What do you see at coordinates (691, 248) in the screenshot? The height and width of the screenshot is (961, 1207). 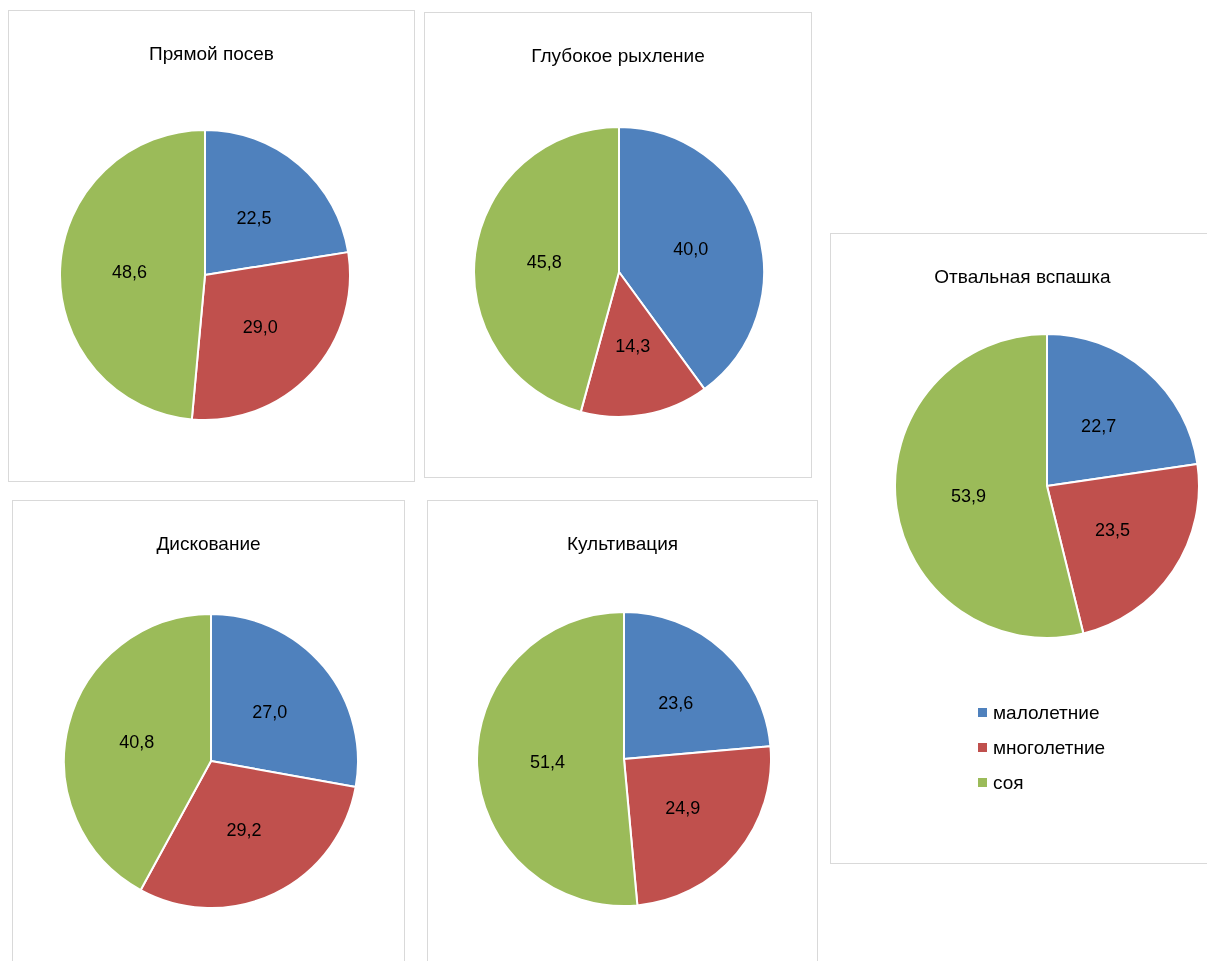 I see `data-label: 40,0` at bounding box center [691, 248].